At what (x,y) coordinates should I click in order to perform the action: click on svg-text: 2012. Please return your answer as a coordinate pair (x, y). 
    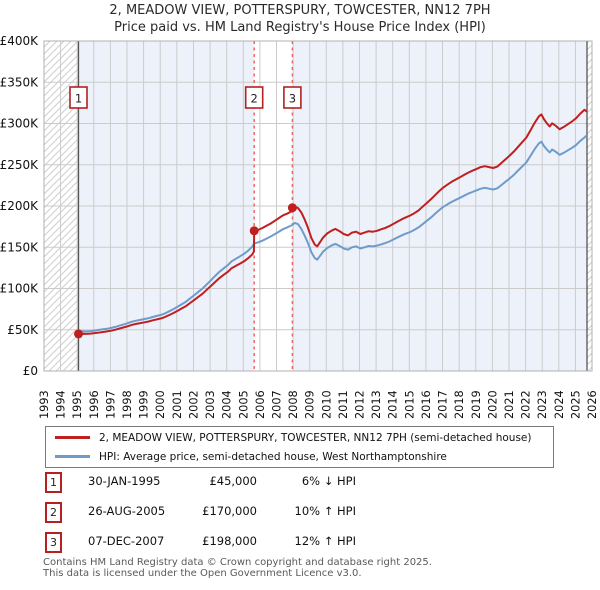
    Looking at the image, I should click on (360, 404).